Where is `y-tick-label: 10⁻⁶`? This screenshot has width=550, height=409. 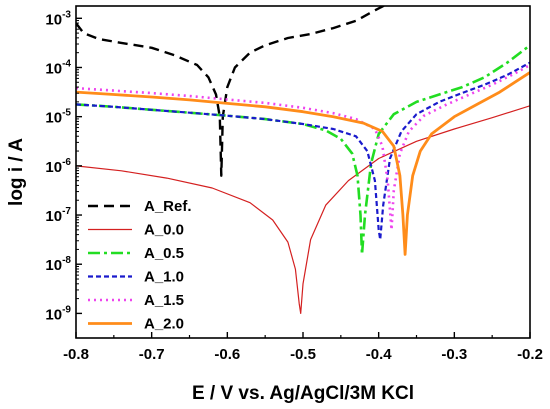 y-tick-label: 10⁻⁶ is located at coordinates (58, 166).